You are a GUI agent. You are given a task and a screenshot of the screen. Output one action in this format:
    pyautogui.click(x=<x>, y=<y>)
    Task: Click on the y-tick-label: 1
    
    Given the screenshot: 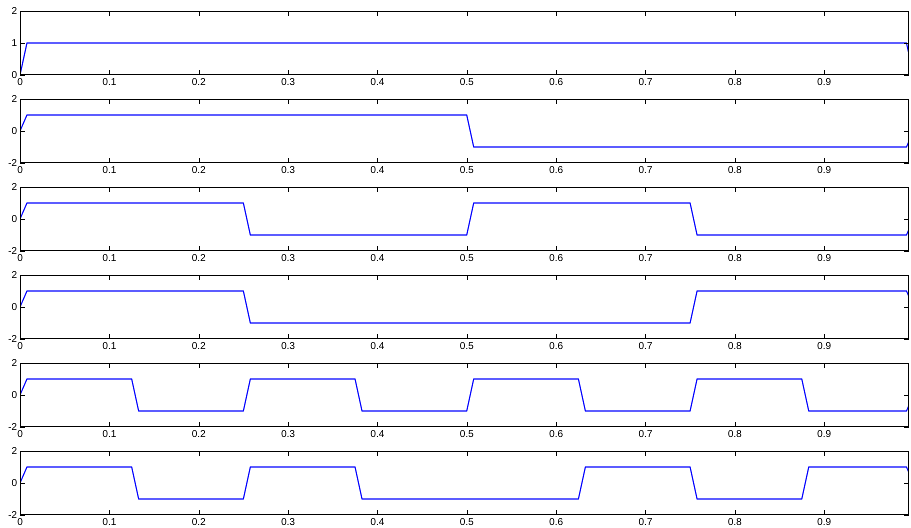 What is the action you would take?
    pyautogui.click(x=14, y=43)
    